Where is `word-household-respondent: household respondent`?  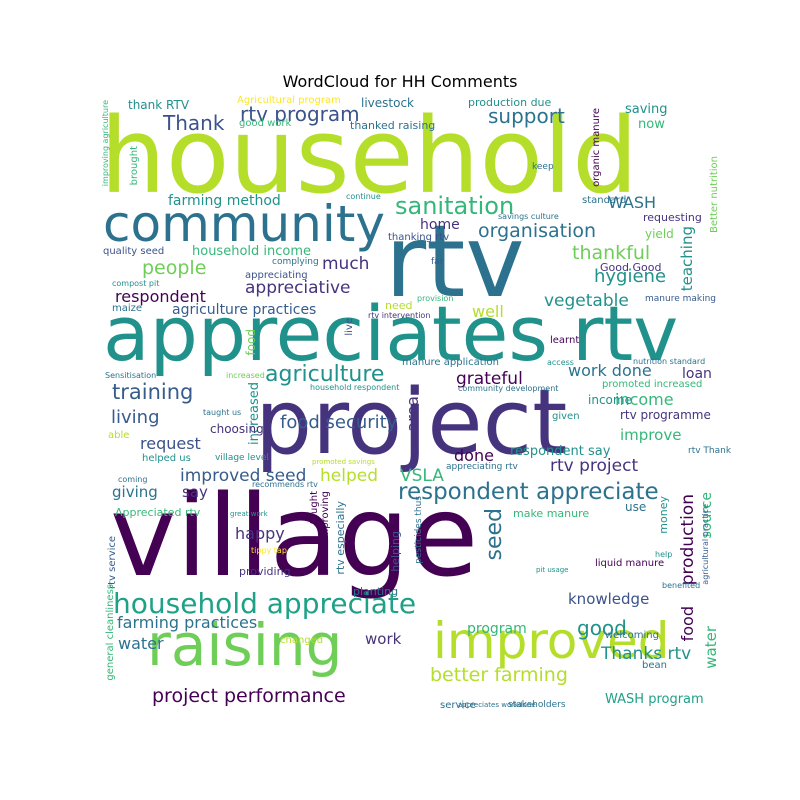 word-household-respondent: household respondent is located at coordinates (355, 387).